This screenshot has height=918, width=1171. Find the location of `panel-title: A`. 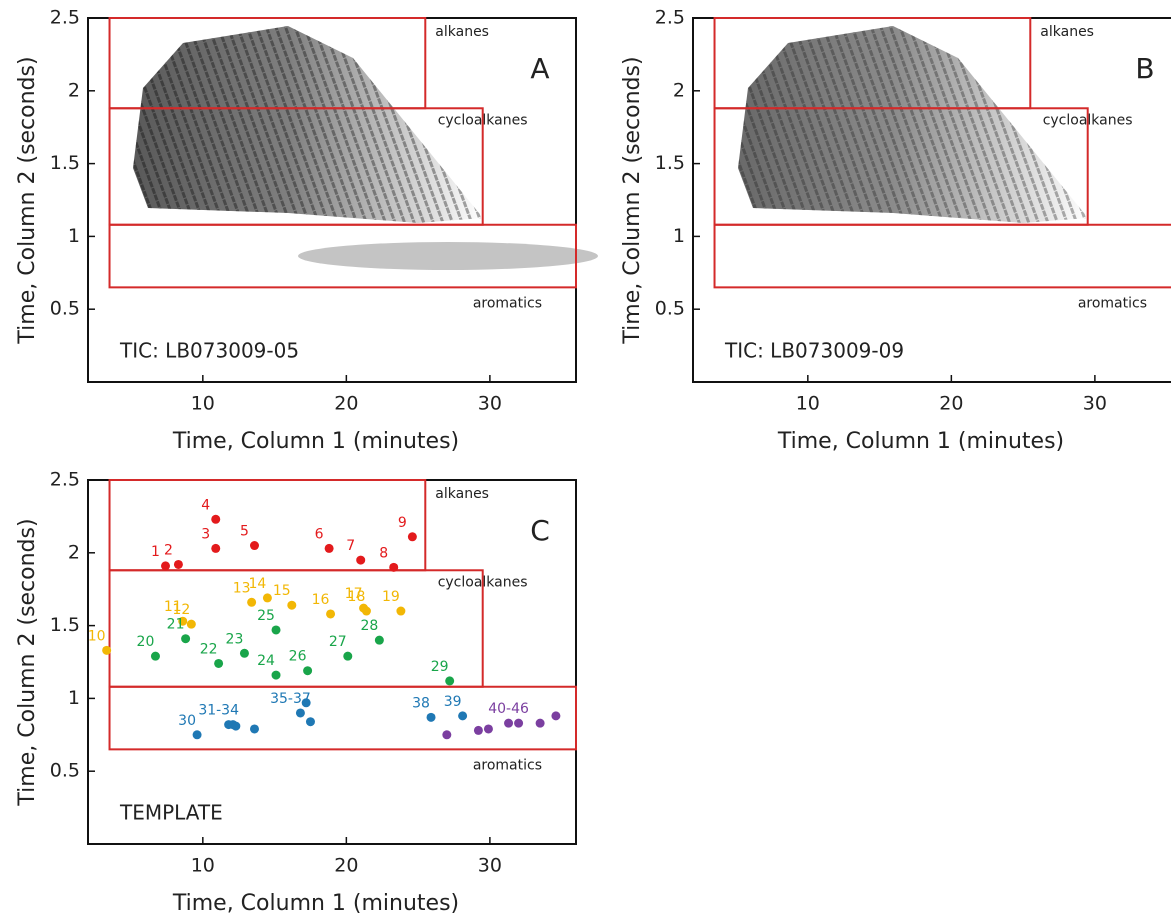

panel-title: A is located at coordinates (539, 68).